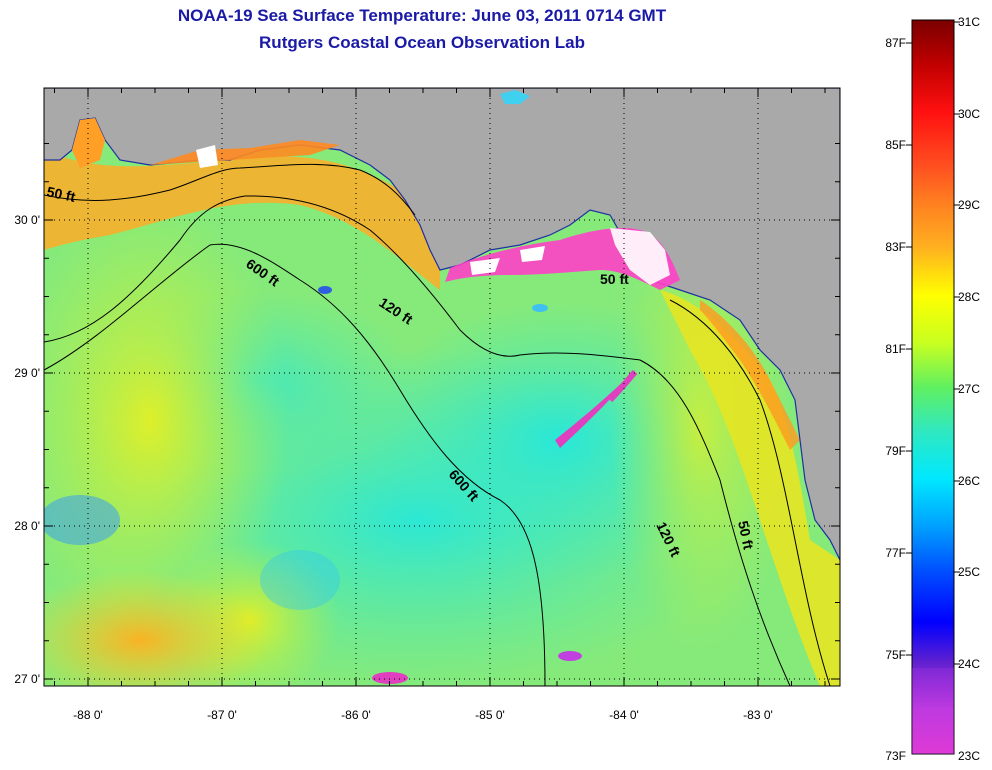 The width and height of the screenshot is (992, 770). Describe the element at coordinates (969, 114) in the screenshot. I see `colorbar-c-label: 30C` at that location.